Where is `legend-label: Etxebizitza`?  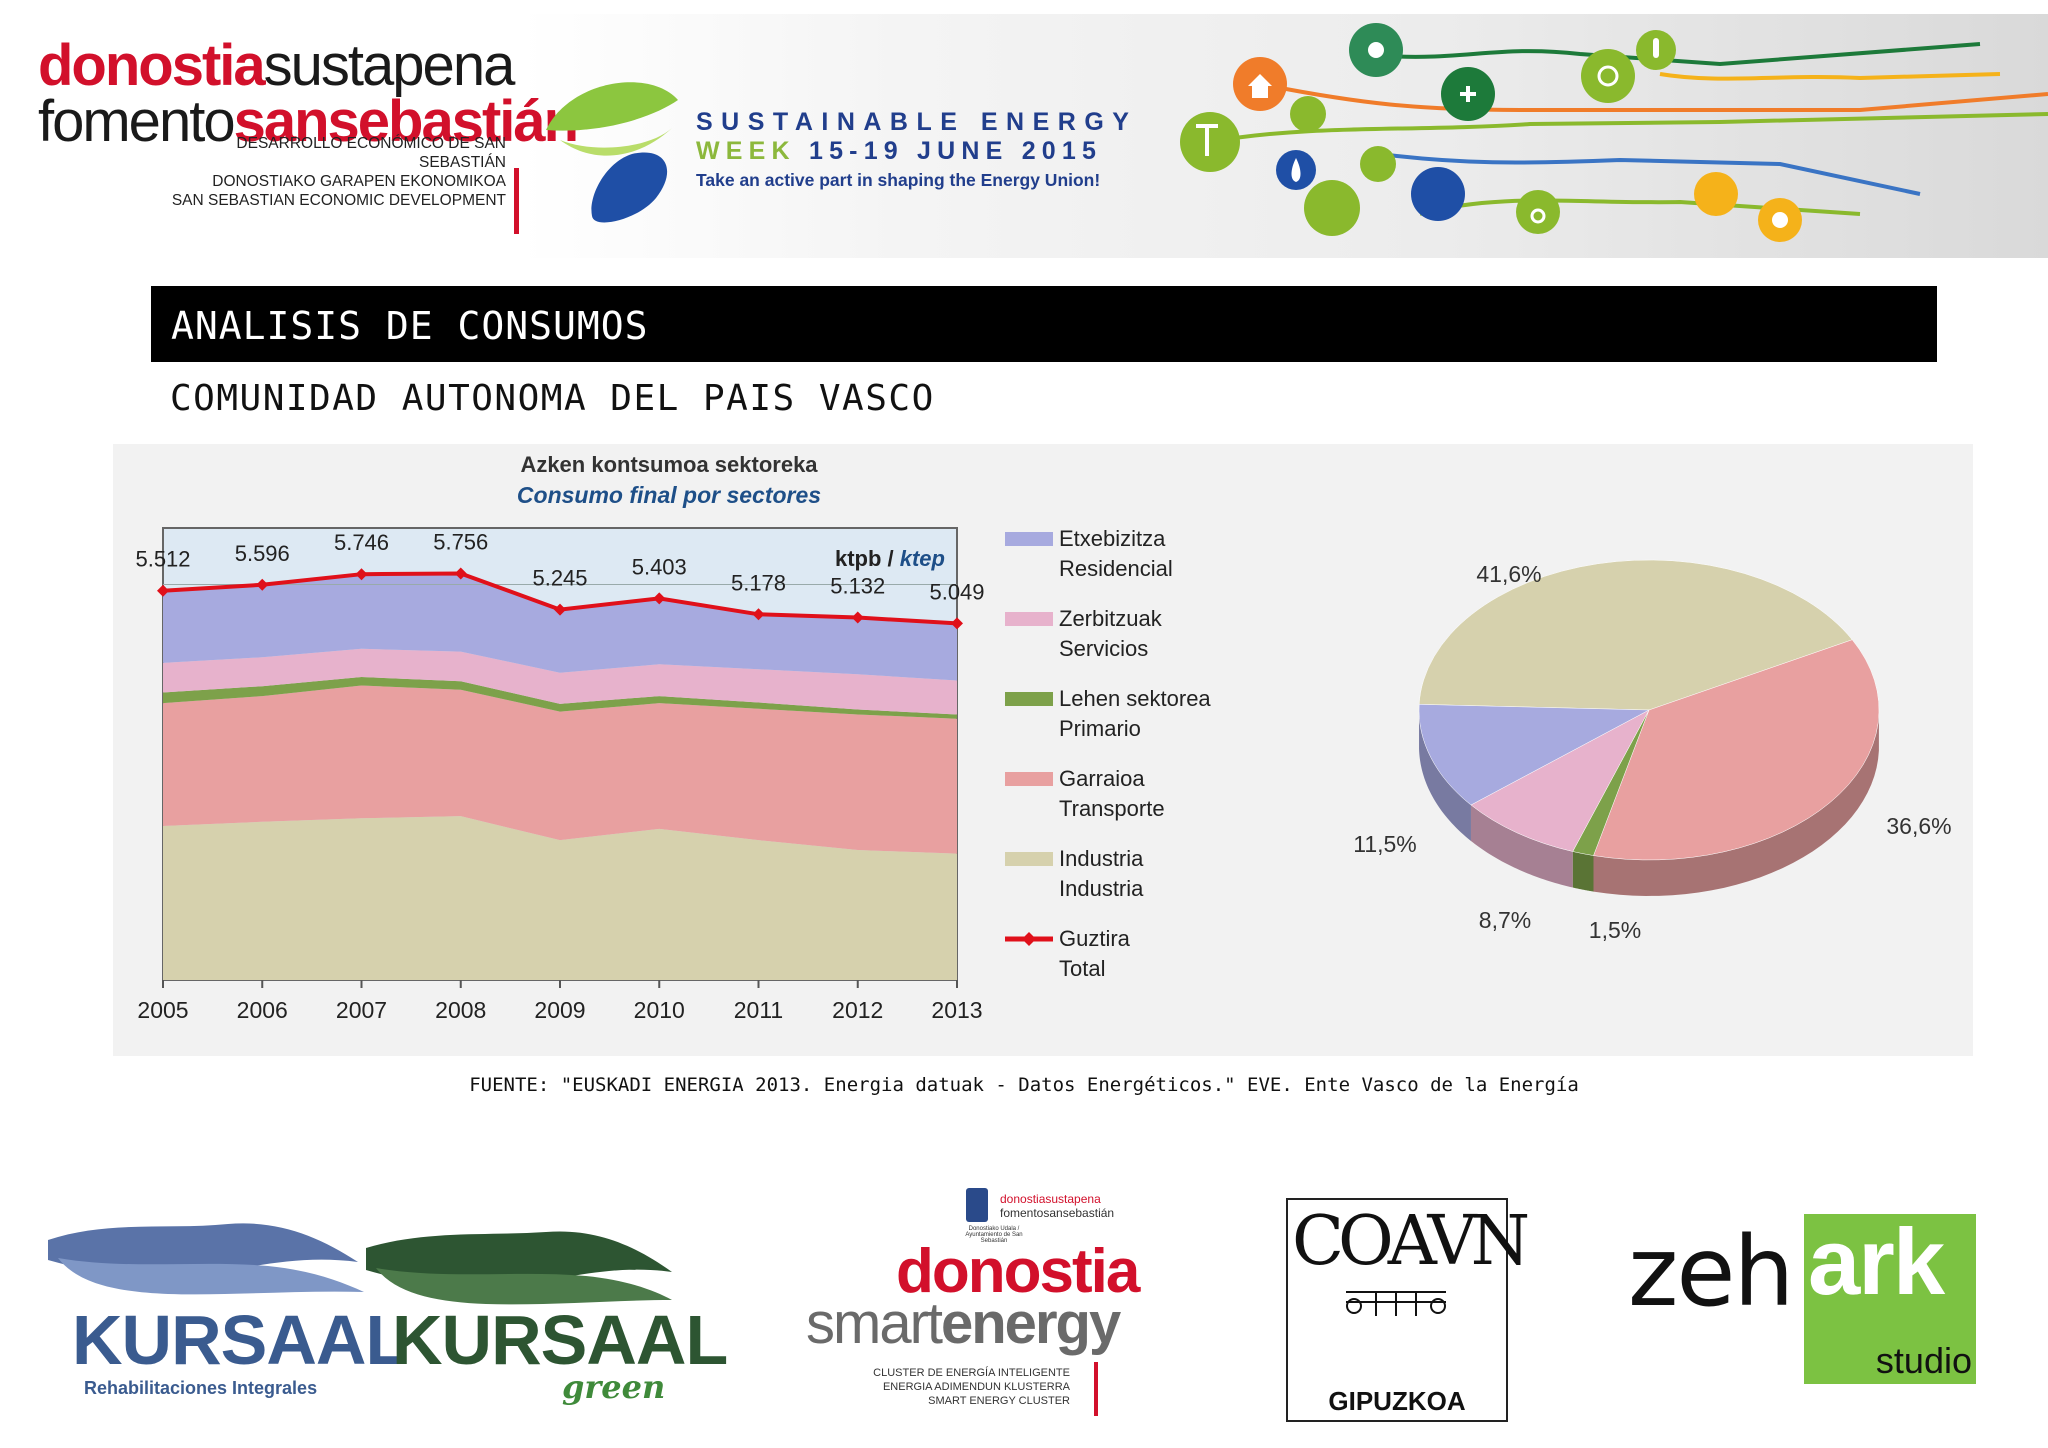
legend-label: Etxebizitza is located at coordinates (1112, 538).